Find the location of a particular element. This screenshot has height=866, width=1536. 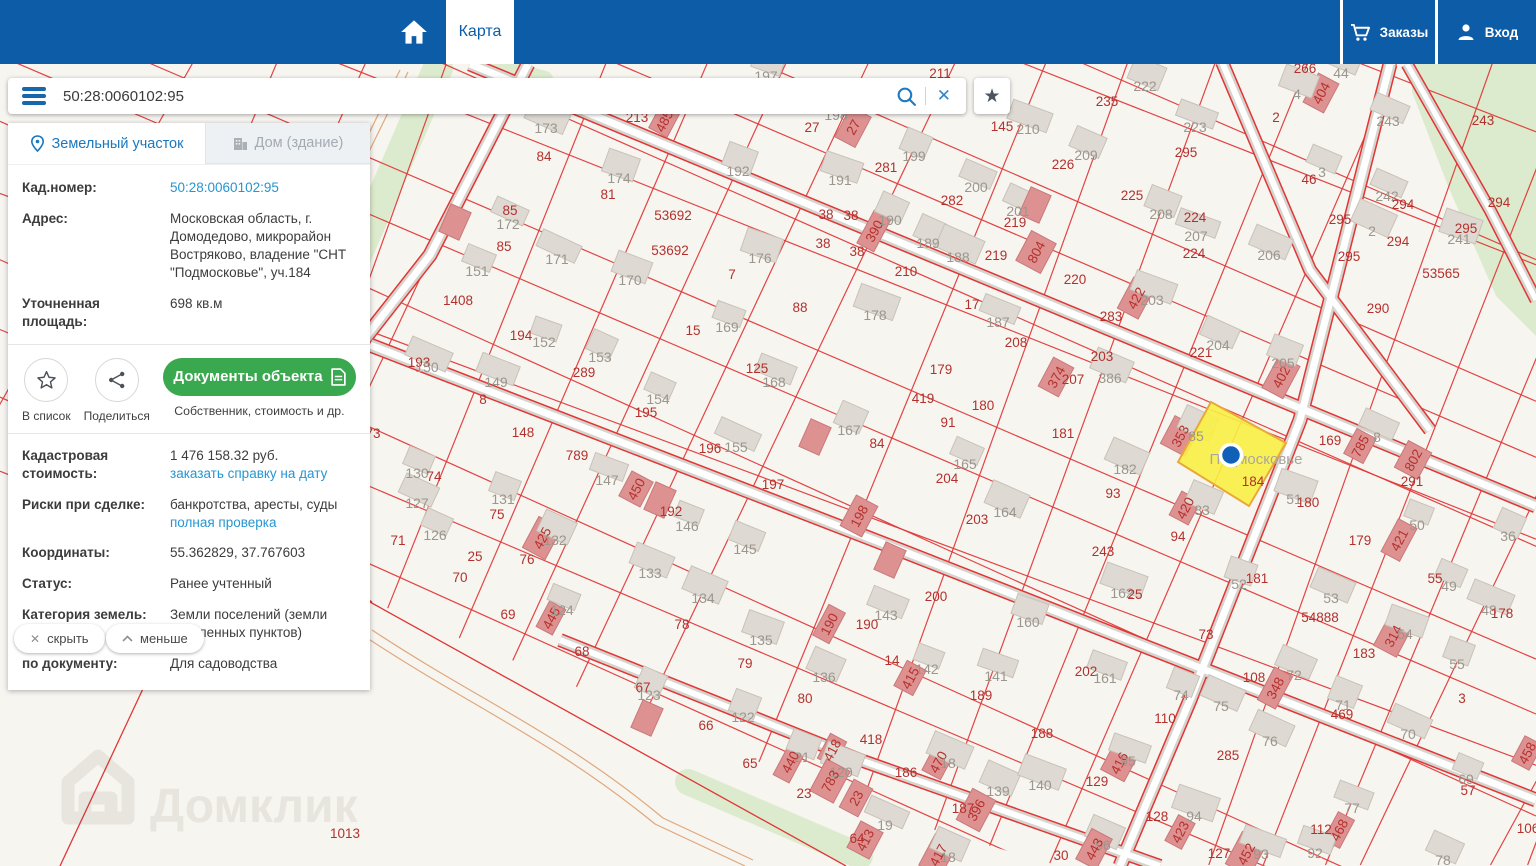

full-check-link: полная проверка is located at coordinates (223, 522).